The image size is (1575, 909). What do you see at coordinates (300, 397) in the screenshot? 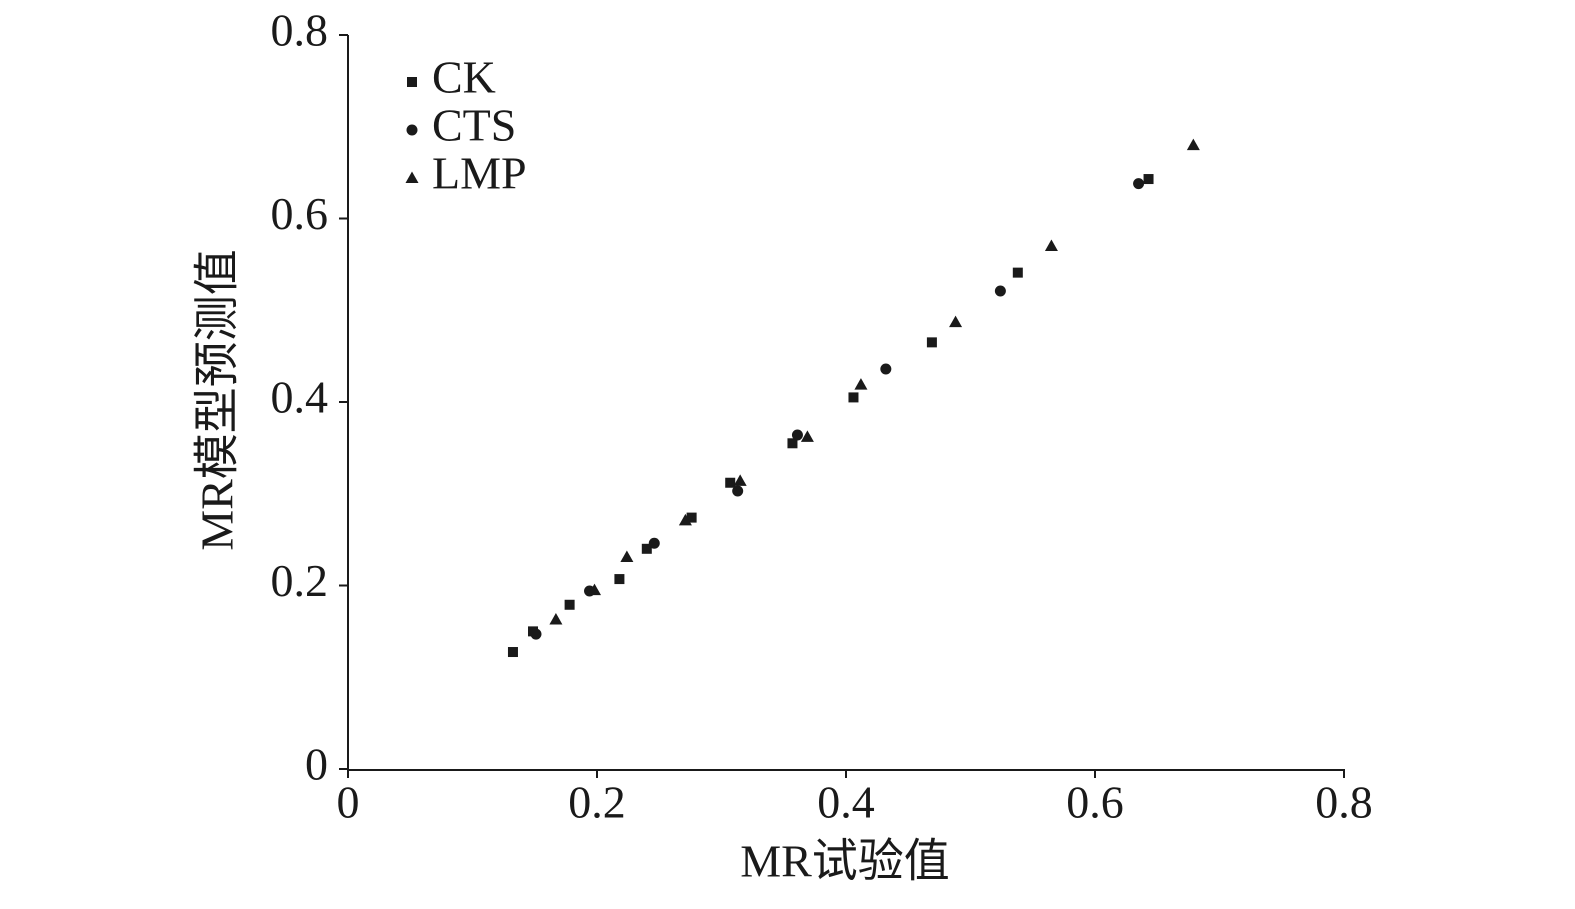
I see `y-tick-label: 0.4` at bounding box center [300, 397].